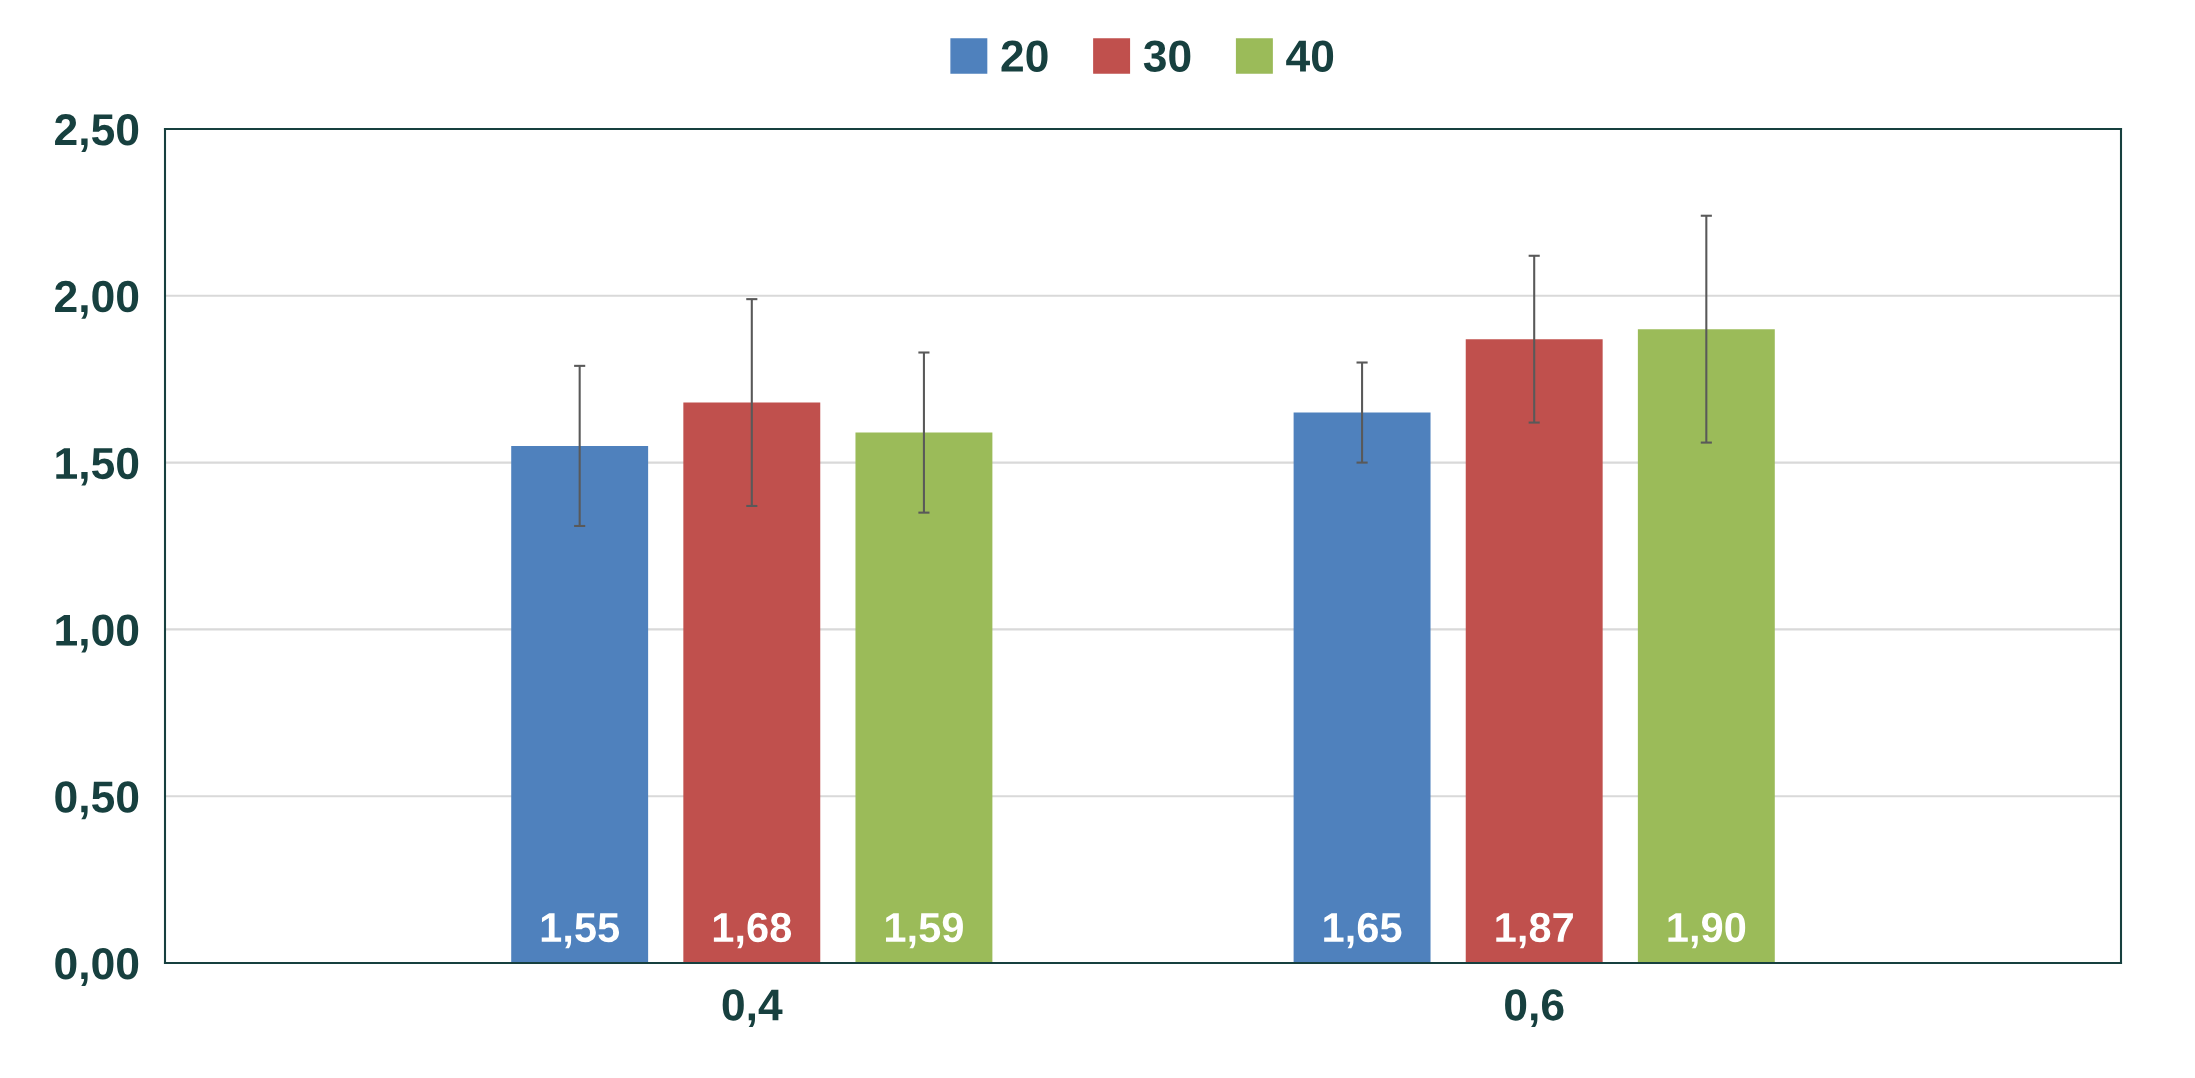 This screenshot has width=2195, height=1078. What do you see at coordinates (924, 930) in the screenshot?
I see `data-label: 1,59` at bounding box center [924, 930].